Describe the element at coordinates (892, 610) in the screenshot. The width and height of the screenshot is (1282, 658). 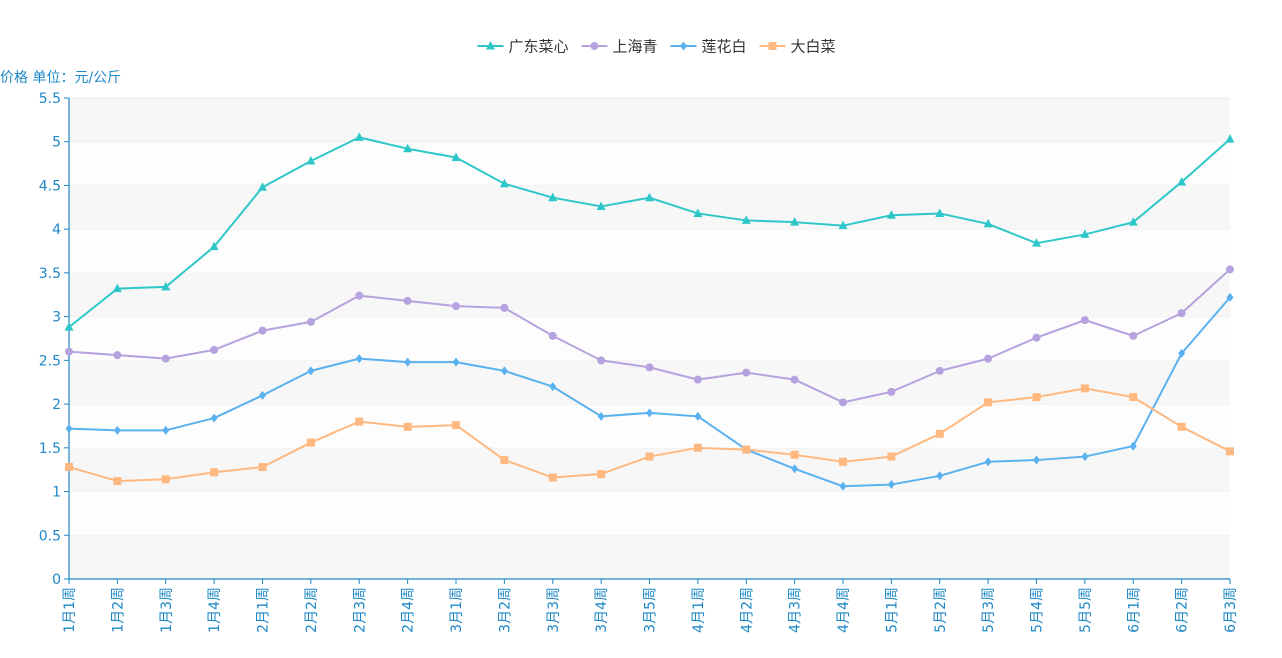
I see `x-tick-label: 5月1周` at that location.